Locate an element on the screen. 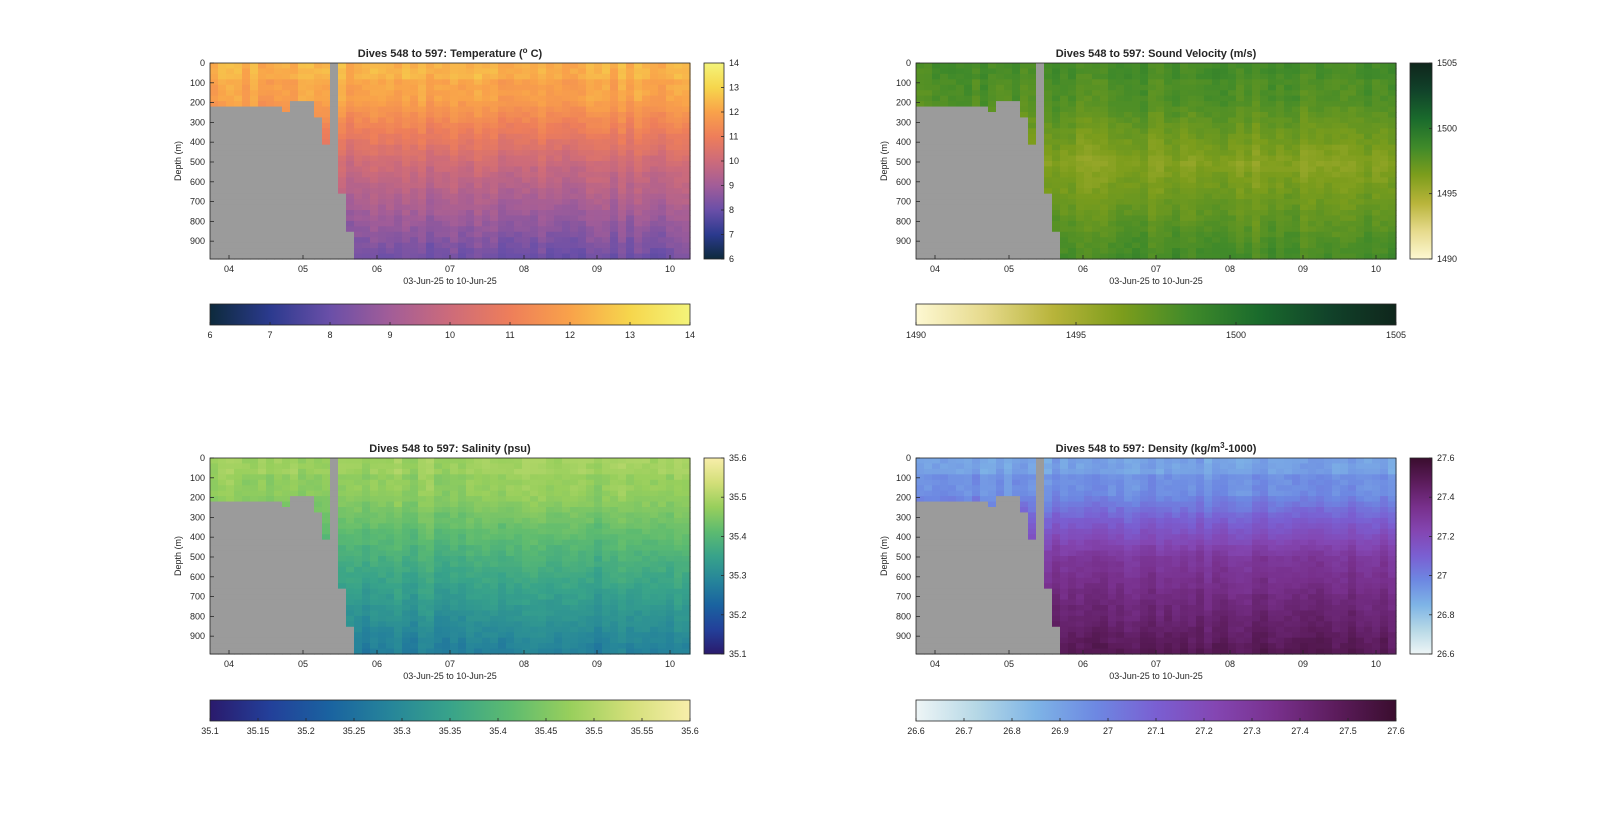 The image size is (1600, 830). x-tick-label: 08 is located at coordinates (524, 269).